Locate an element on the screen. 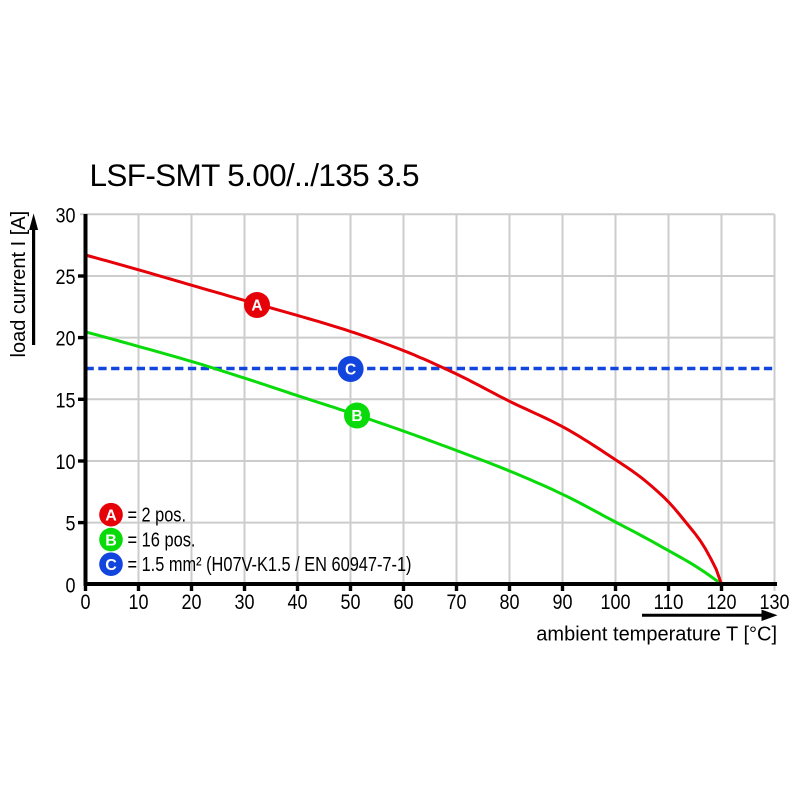 The width and height of the screenshot is (800, 800). svg-text:= 1.5 mm² (H07V-K1.5 / EN 6094: = 1.5 mm² (H07V-K1.5 / EN 60947-7-1) is located at coordinates (270, 565).